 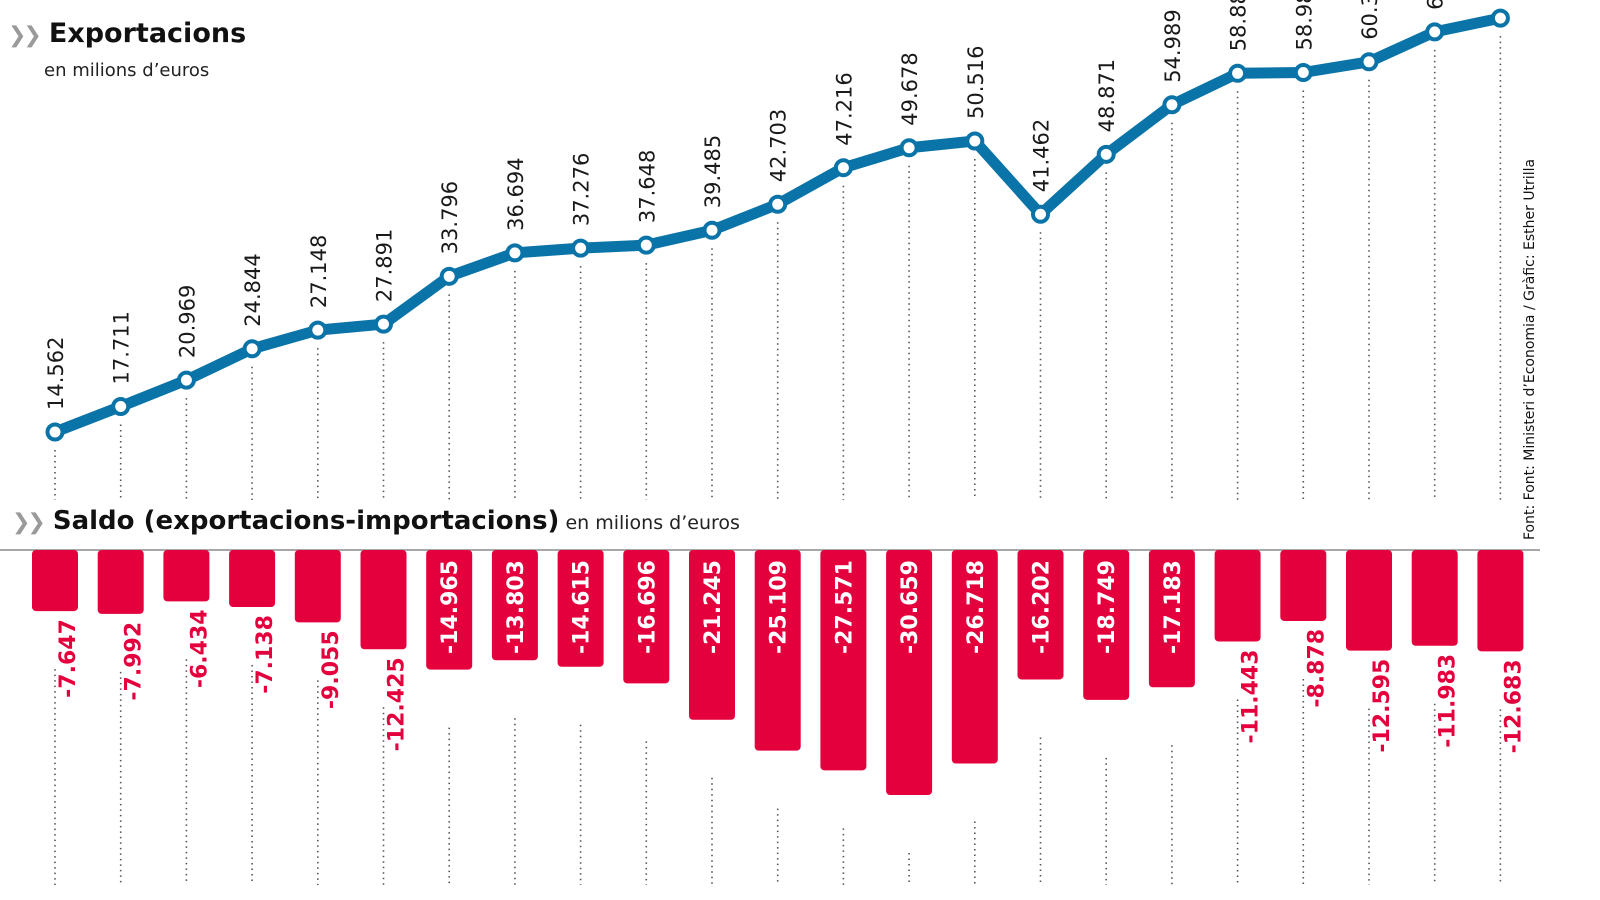 I want to click on exports-value-label: 33.796, so click(x=450, y=217).